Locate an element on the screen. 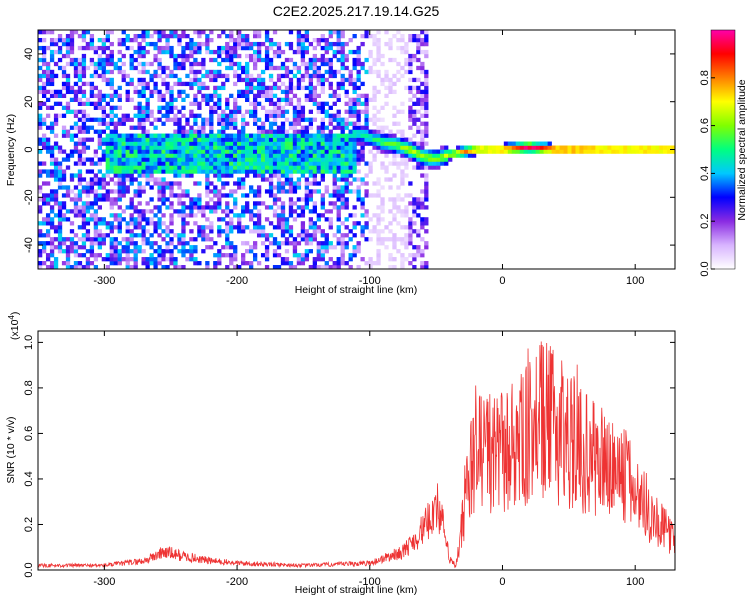  spectrogram-x-label: Height of straight line (km) is located at coordinates (356, 290).